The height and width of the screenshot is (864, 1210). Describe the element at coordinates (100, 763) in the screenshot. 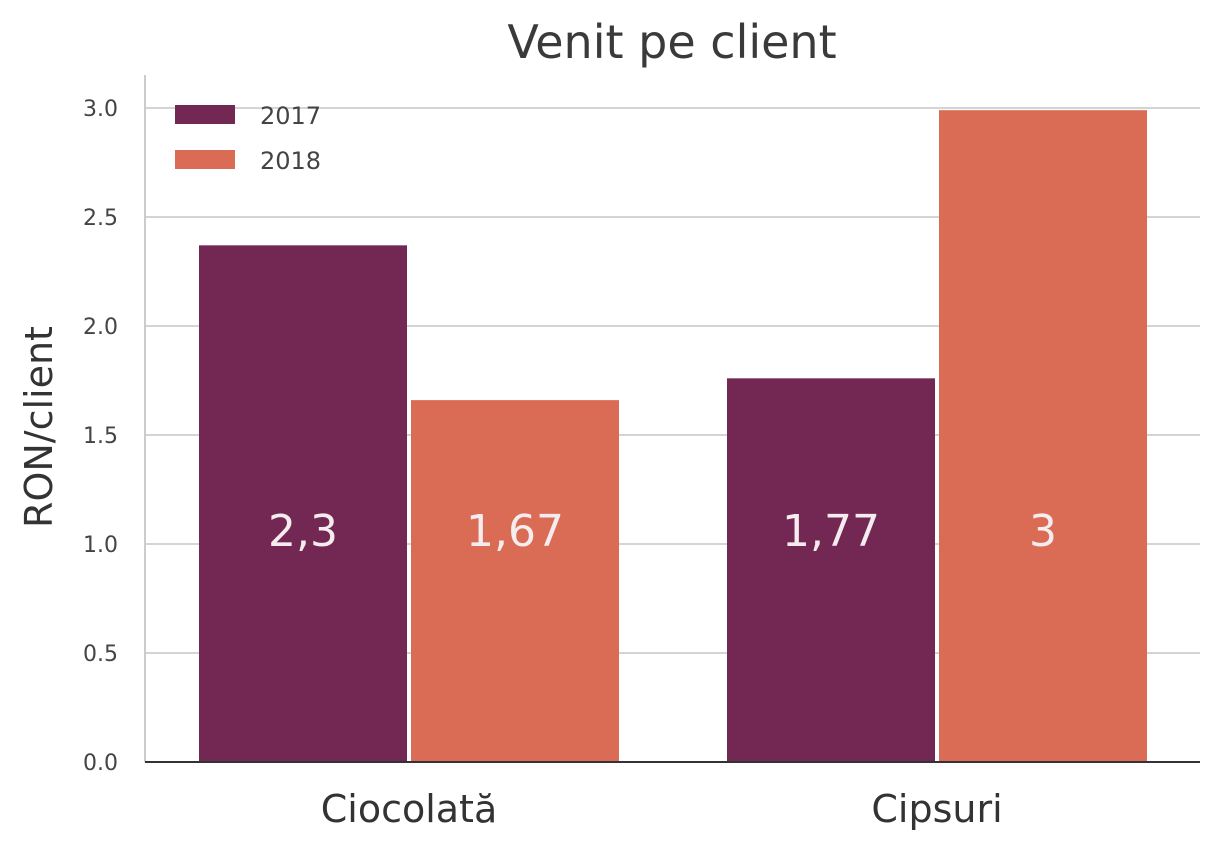

I see `y-tick-label: 0.0` at that location.